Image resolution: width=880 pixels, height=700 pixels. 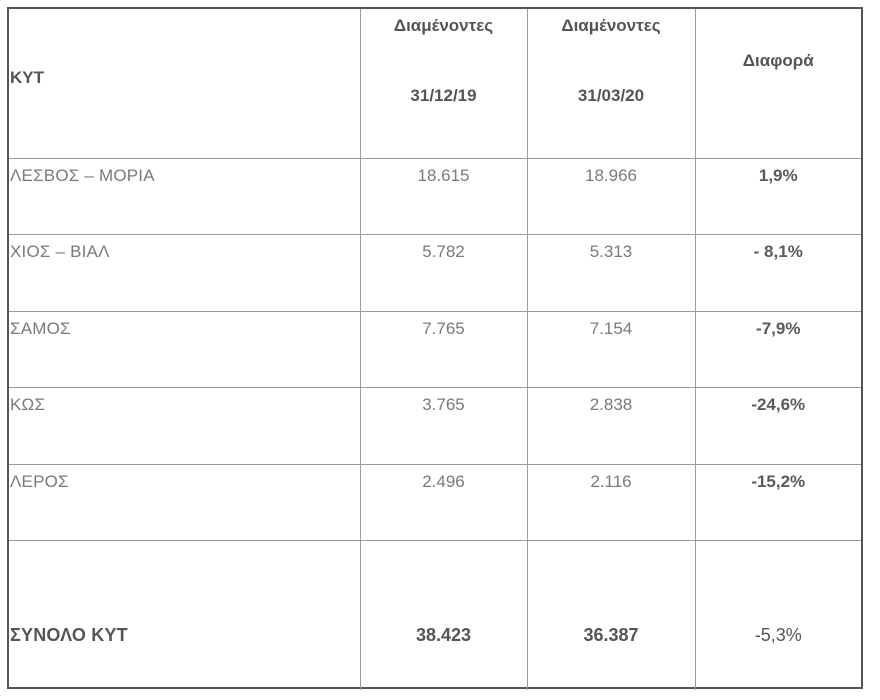 I want to click on total-residents-2020: 36.387, so click(x=611, y=615).